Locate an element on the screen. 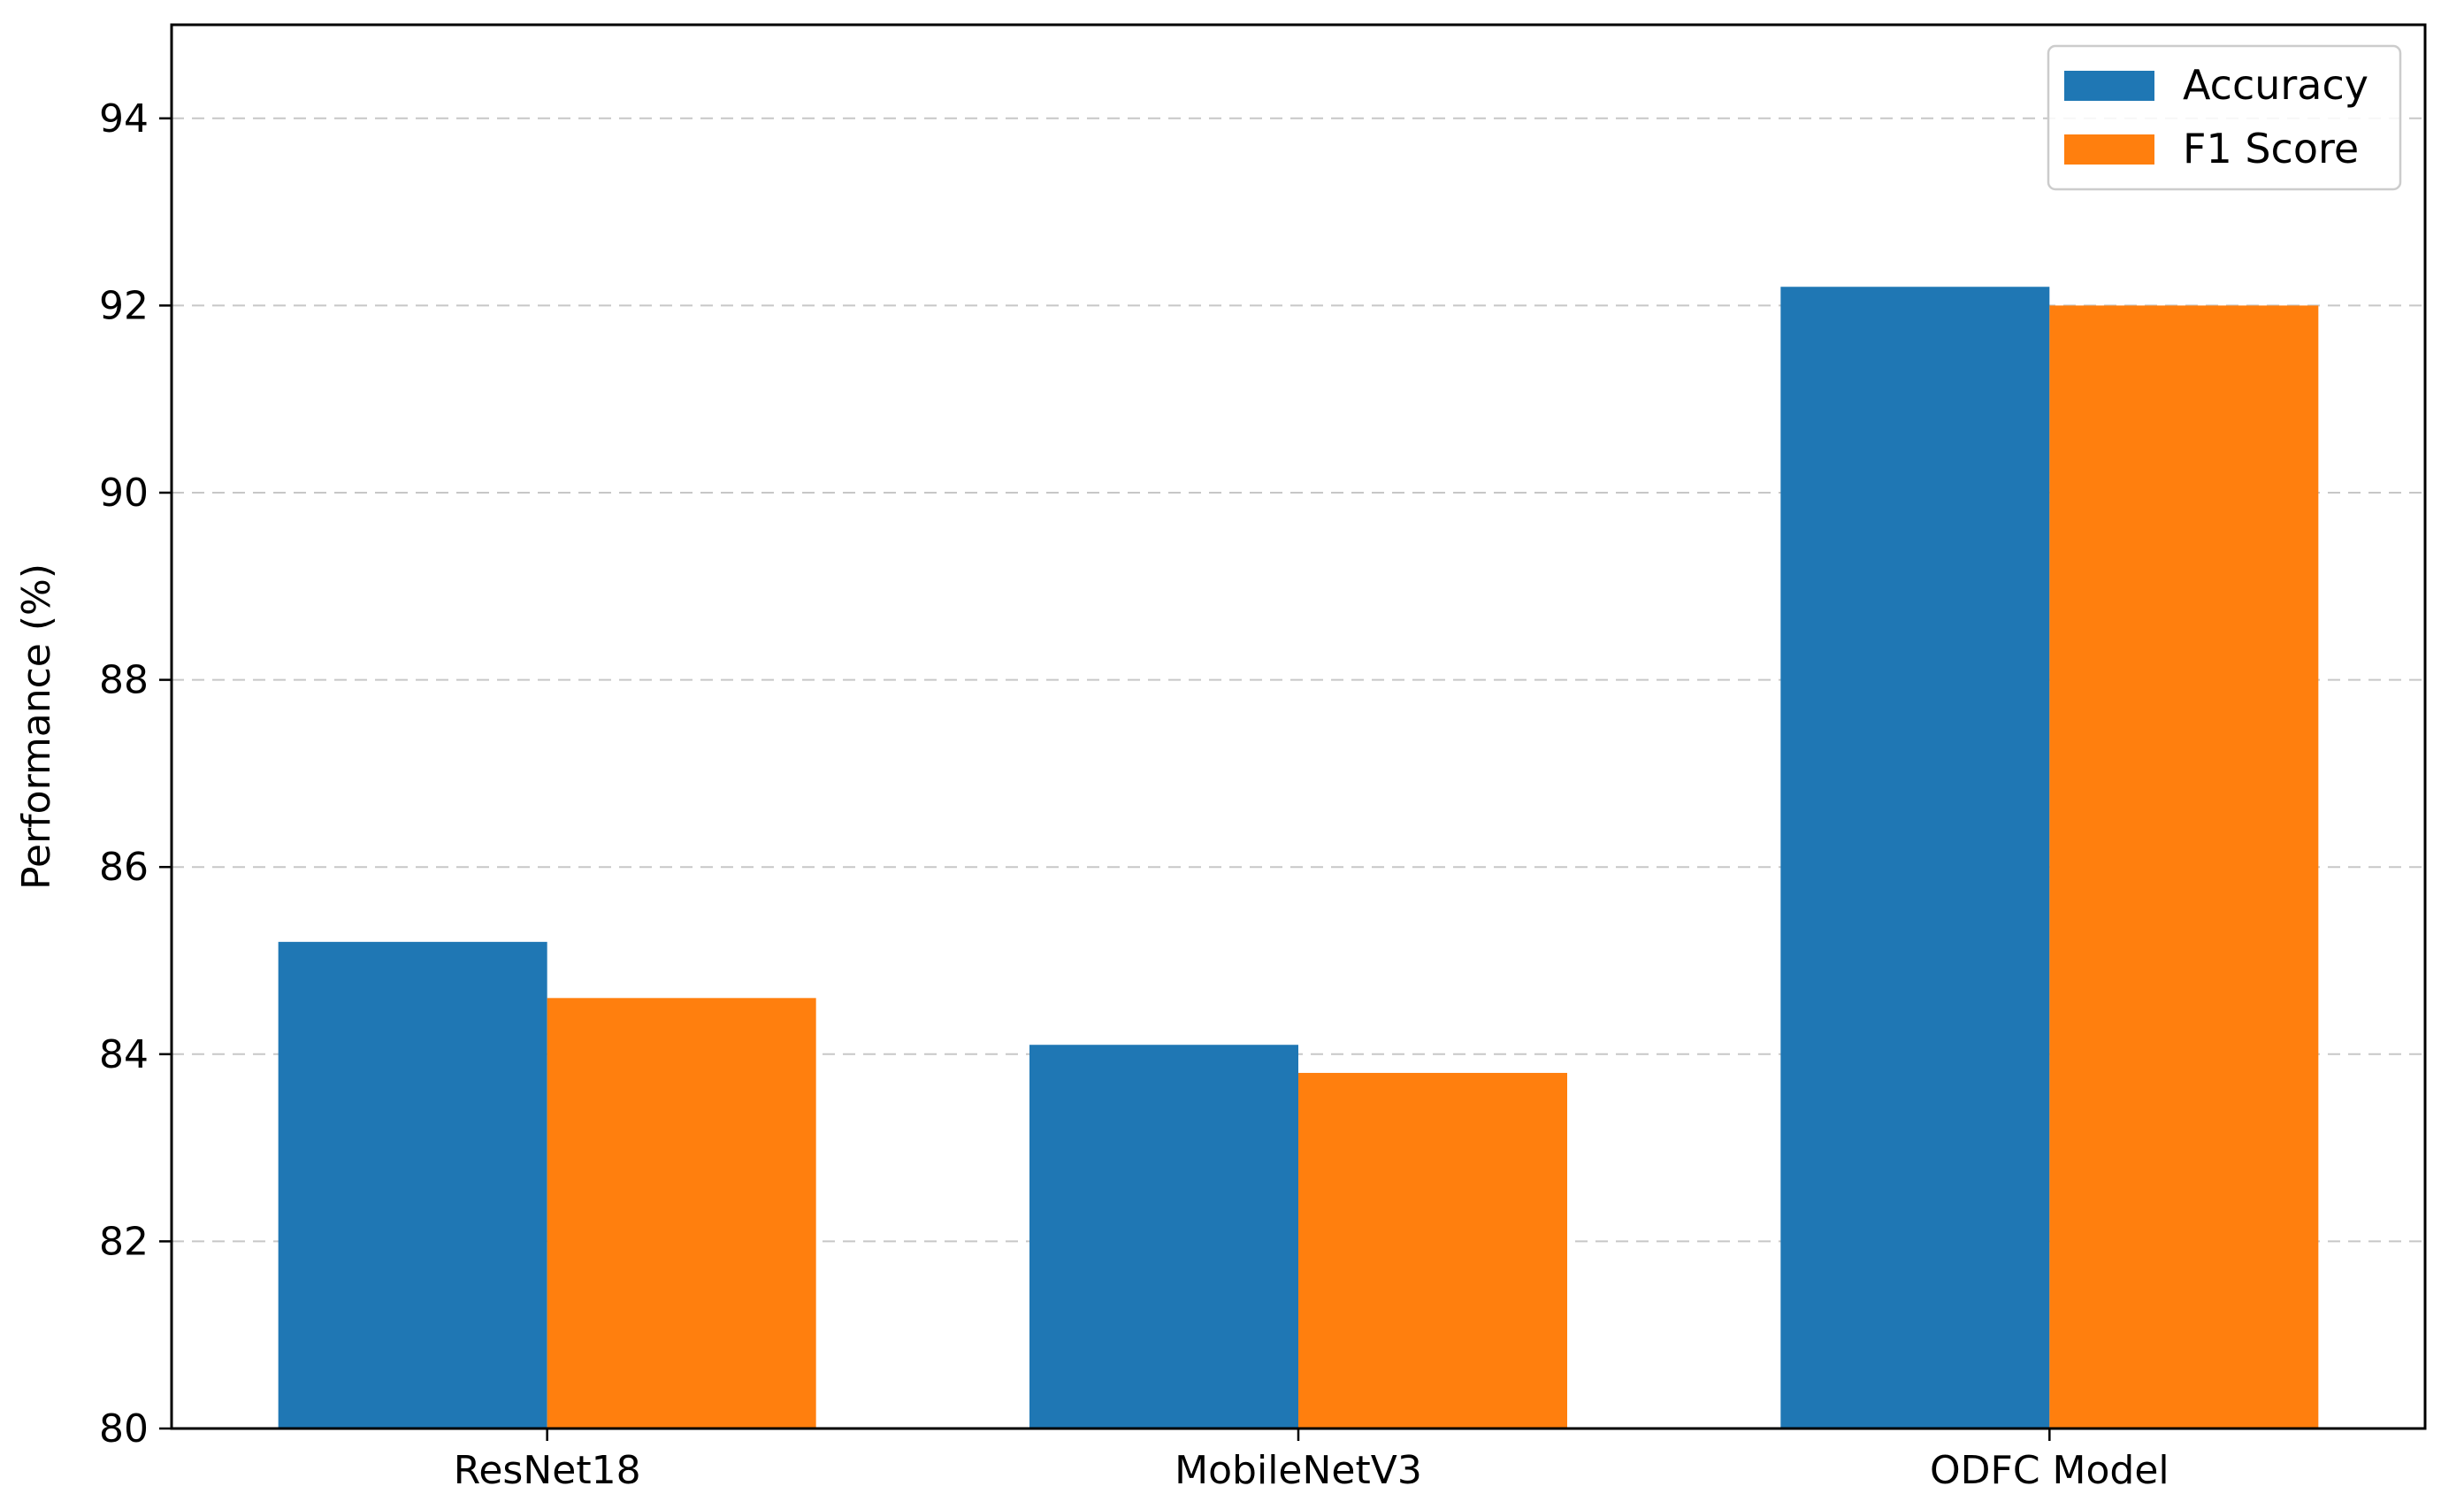 This screenshot has height=1509, width=2464. y-tick-label: 80 is located at coordinates (124, 1429).